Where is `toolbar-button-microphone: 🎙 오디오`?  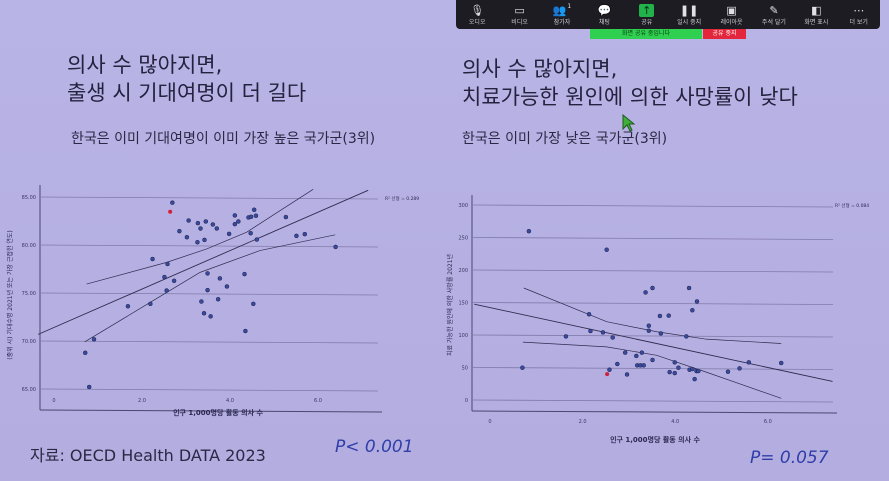 toolbar-button-microphone: 🎙 오디오 is located at coordinates (477, 15).